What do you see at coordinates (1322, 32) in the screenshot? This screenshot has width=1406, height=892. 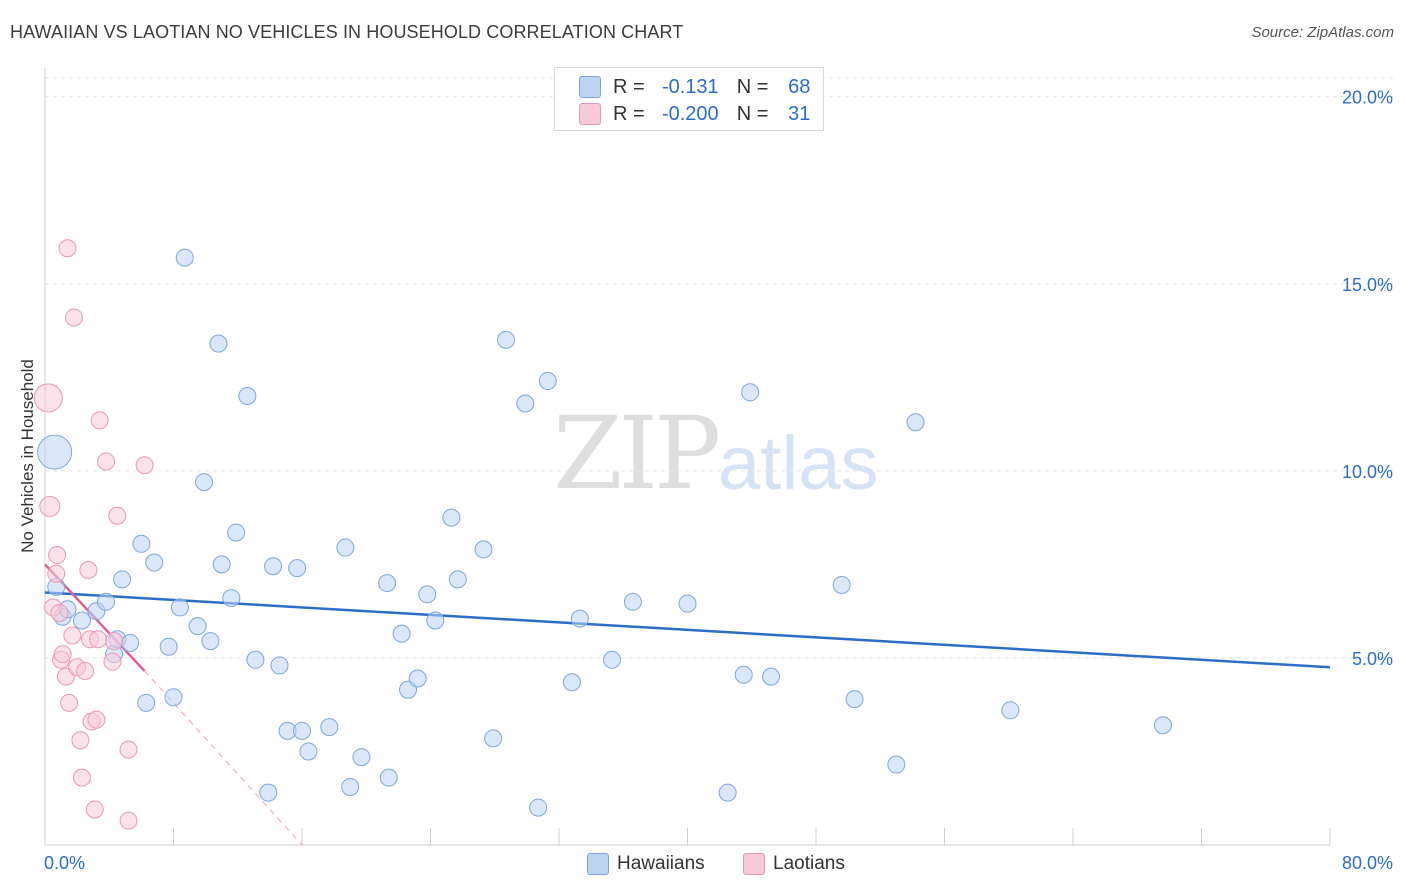 I see `source-label: Source: ZipAtlas.com` at bounding box center [1322, 32].